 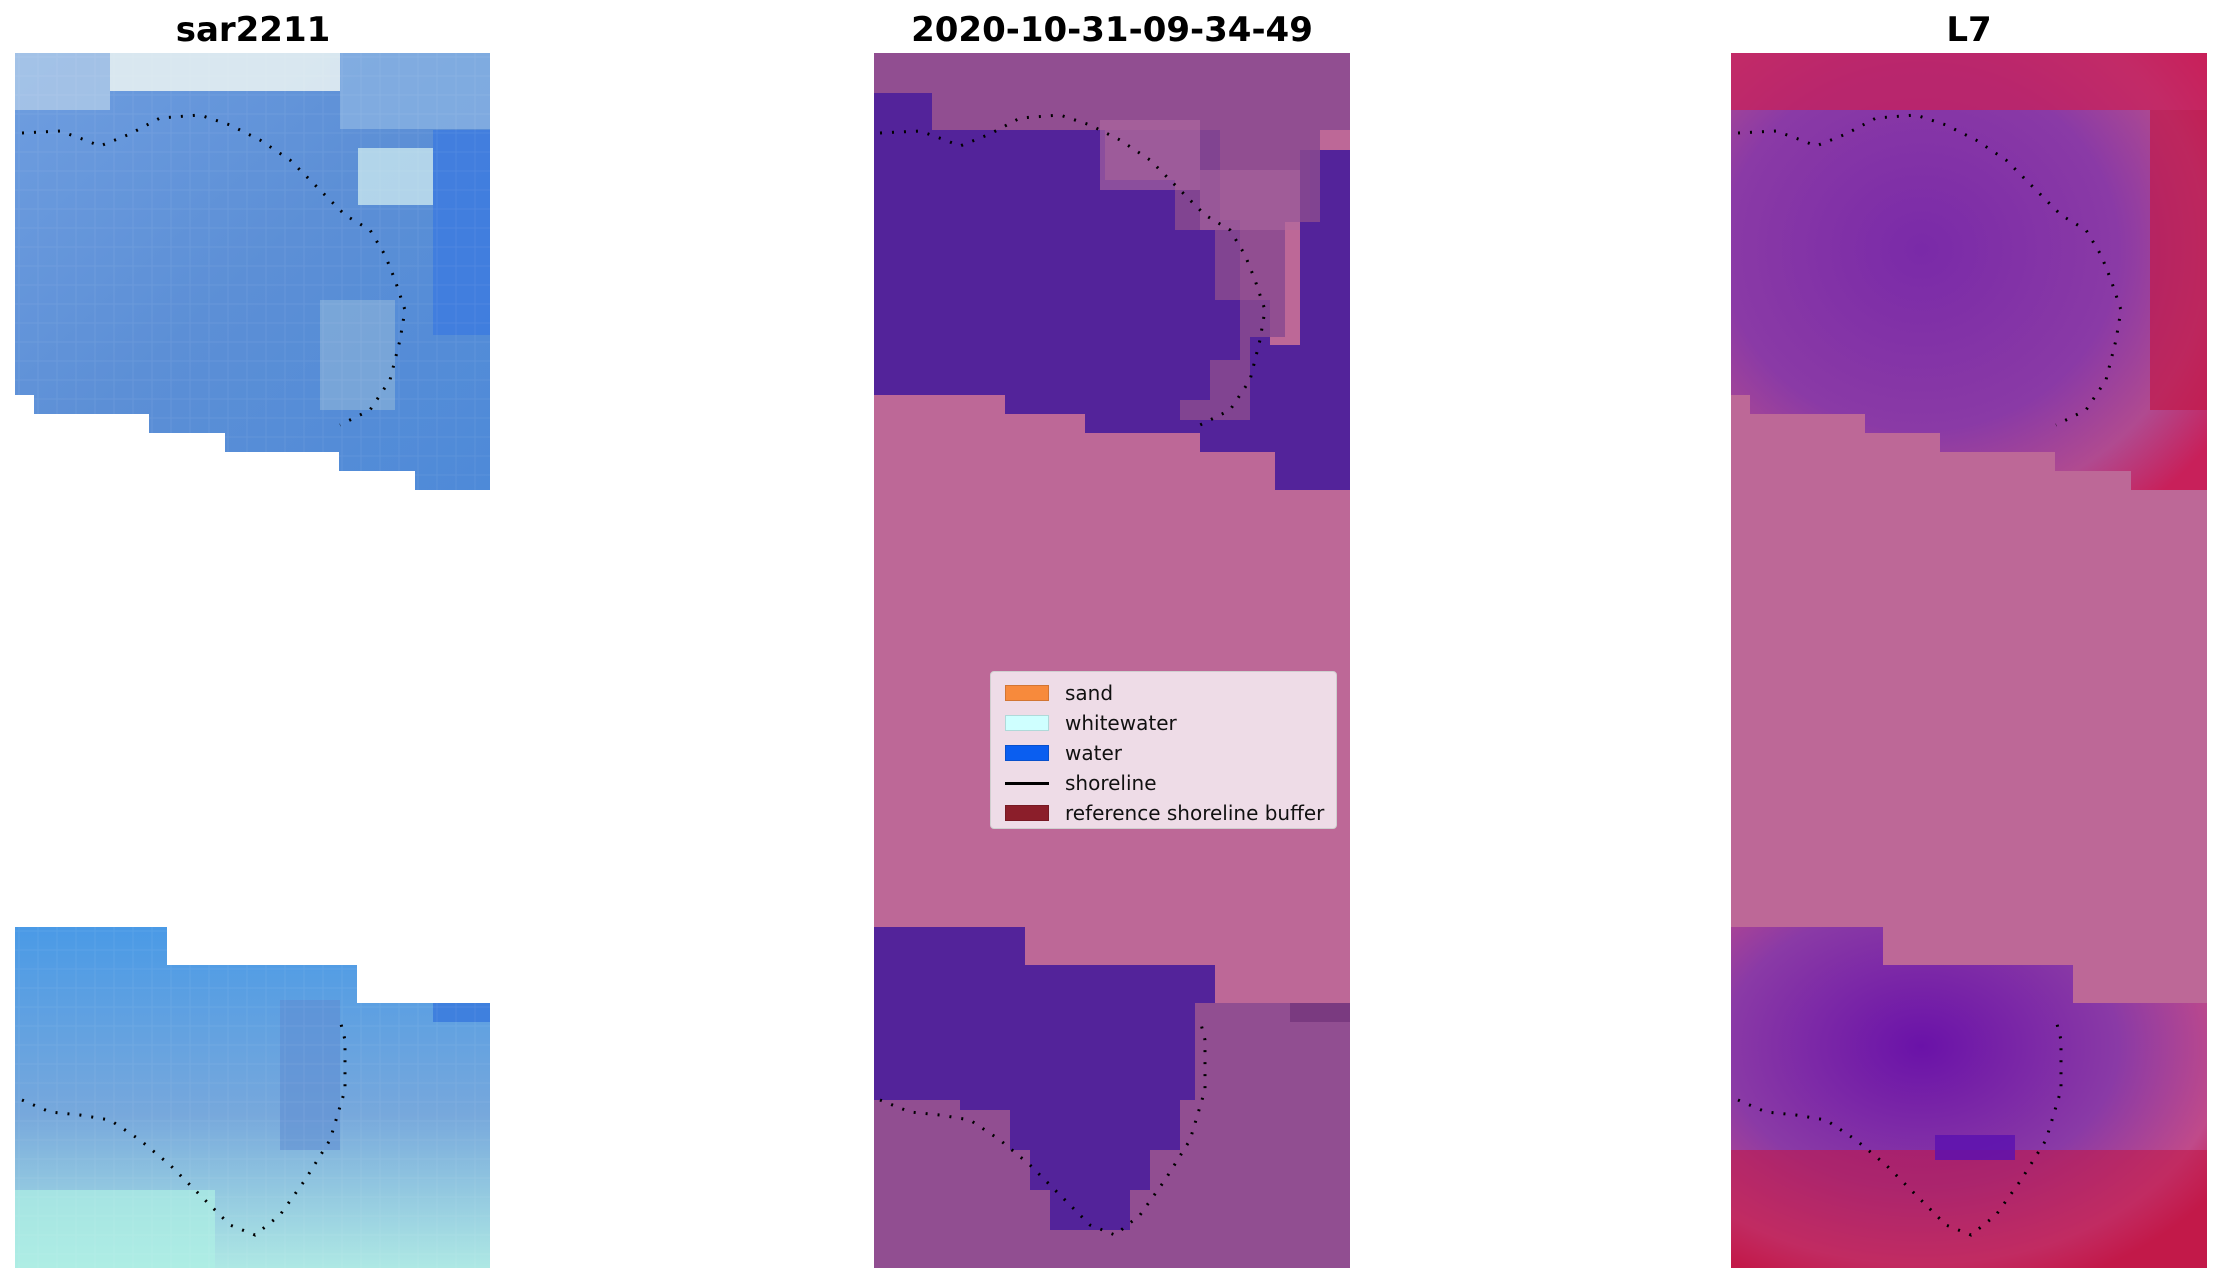 What do you see at coordinates (1027, 813) in the screenshot?
I see `legend-swatch-reference-buffer` at bounding box center [1027, 813].